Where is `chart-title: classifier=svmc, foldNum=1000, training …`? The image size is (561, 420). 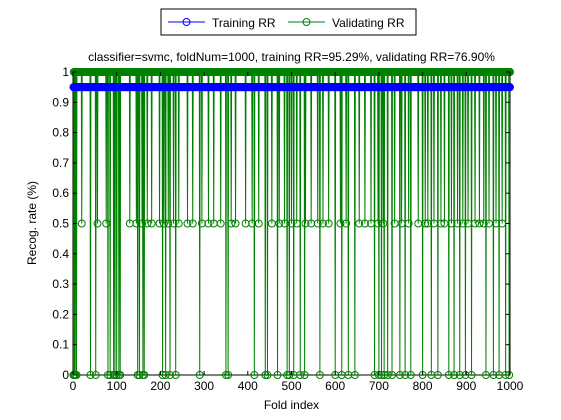
chart-title: classifier=svmc, foldNum=1000, training … is located at coordinates (291, 57).